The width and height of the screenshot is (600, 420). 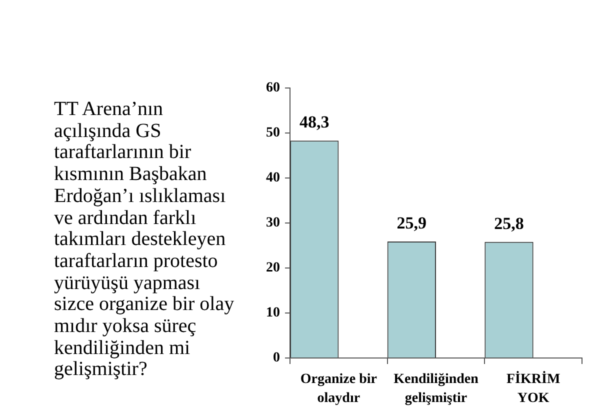 What do you see at coordinates (411, 222) in the screenshot?
I see `data-label: 25,9` at bounding box center [411, 222].